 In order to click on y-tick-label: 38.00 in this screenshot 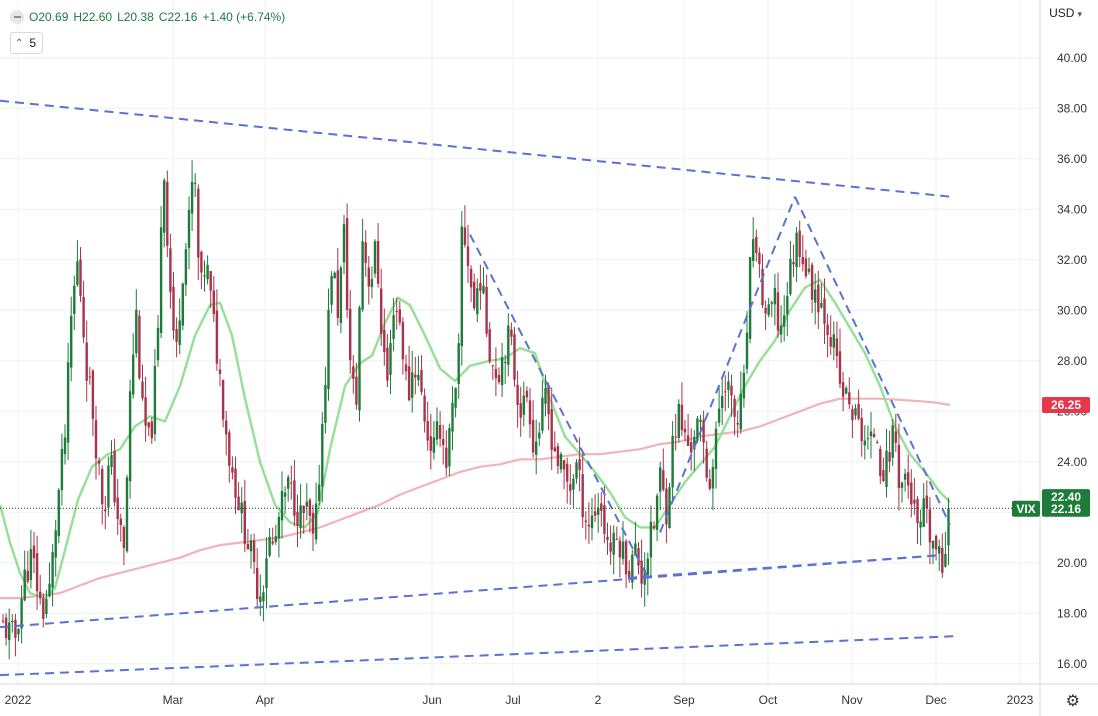, I will do `click(1072, 108)`.